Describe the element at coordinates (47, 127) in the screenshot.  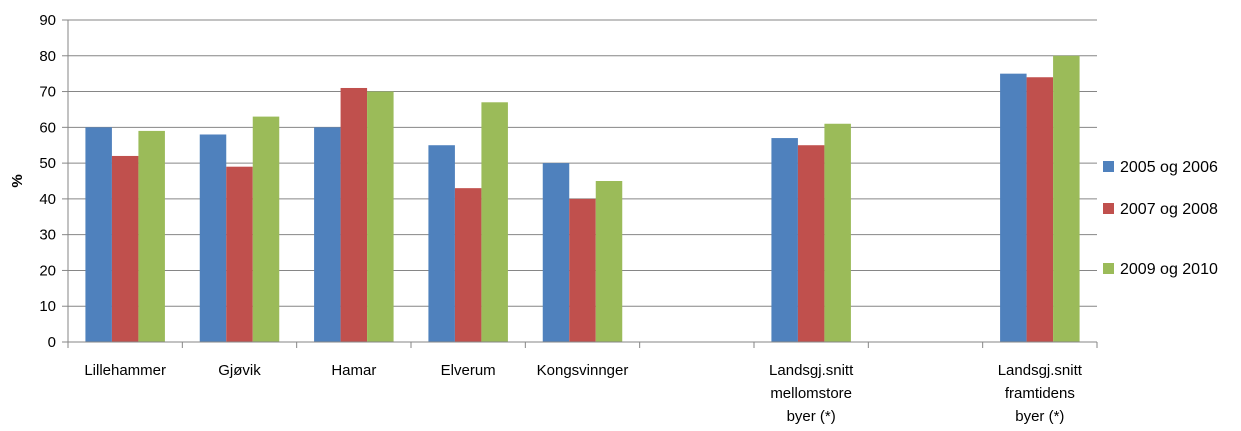
I see `y-tick-label: 60` at that location.